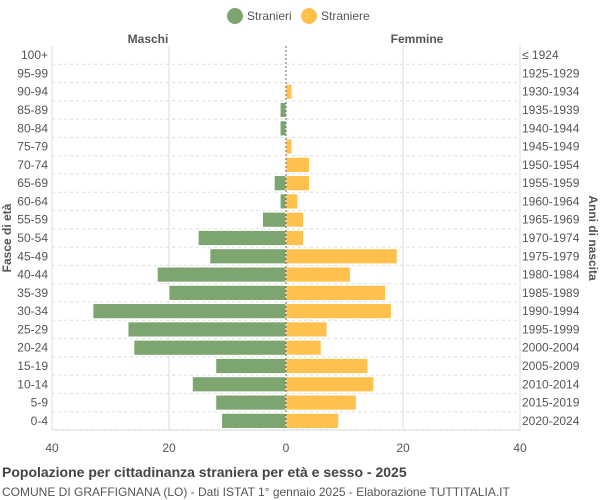  What do you see at coordinates (551, 384) in the screenshot?
I see `birth-year-label: 2010-2014` at bounding box center [551, 384].